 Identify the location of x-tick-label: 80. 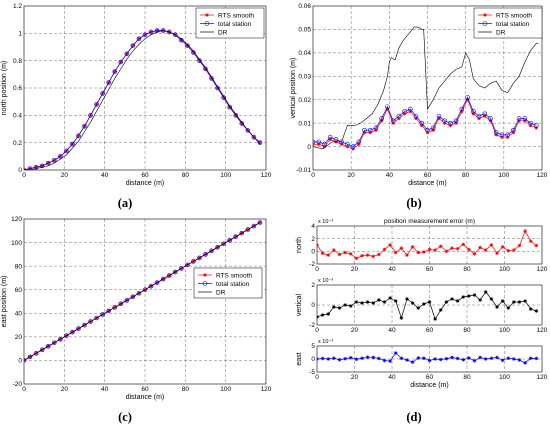
(186, 389).